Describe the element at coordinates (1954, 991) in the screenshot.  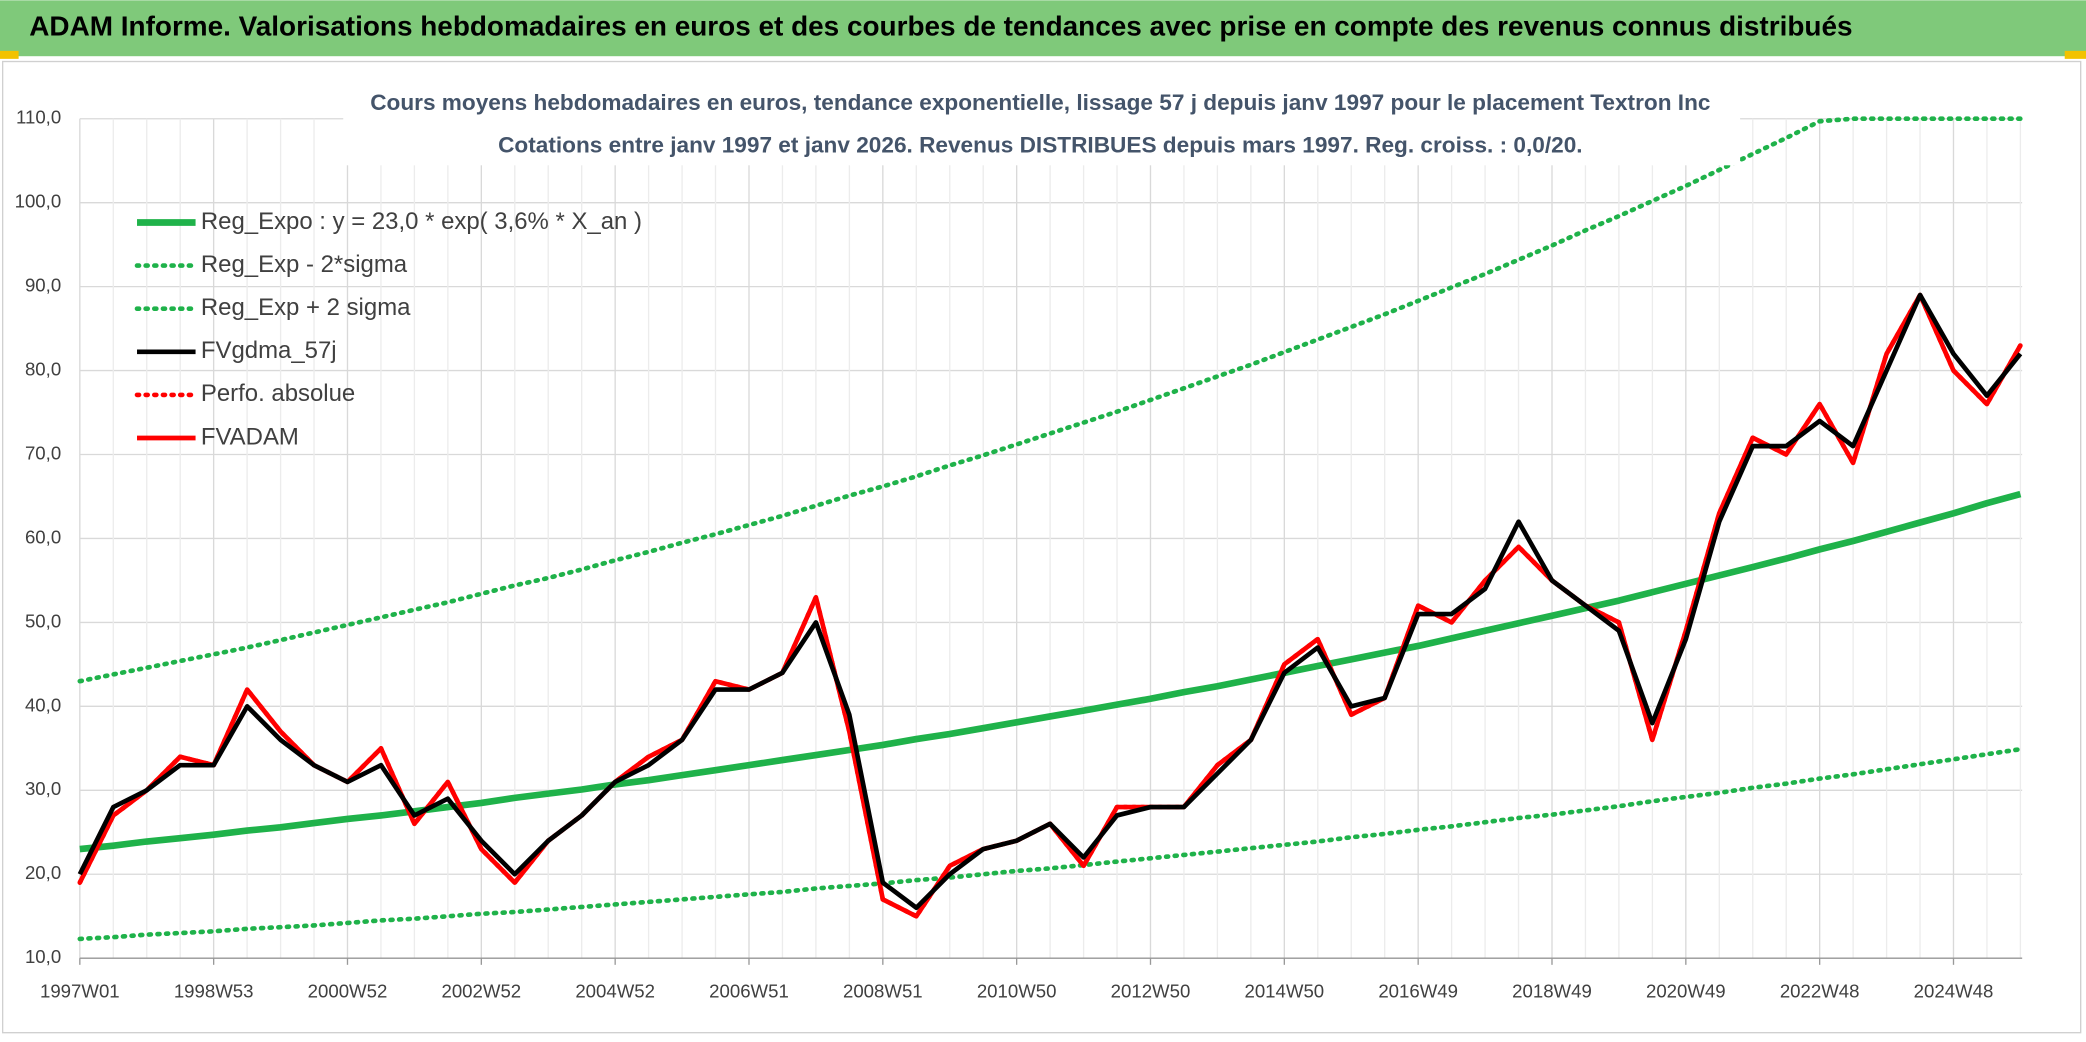
I see `x-tick-label: 2024W48` at that location.